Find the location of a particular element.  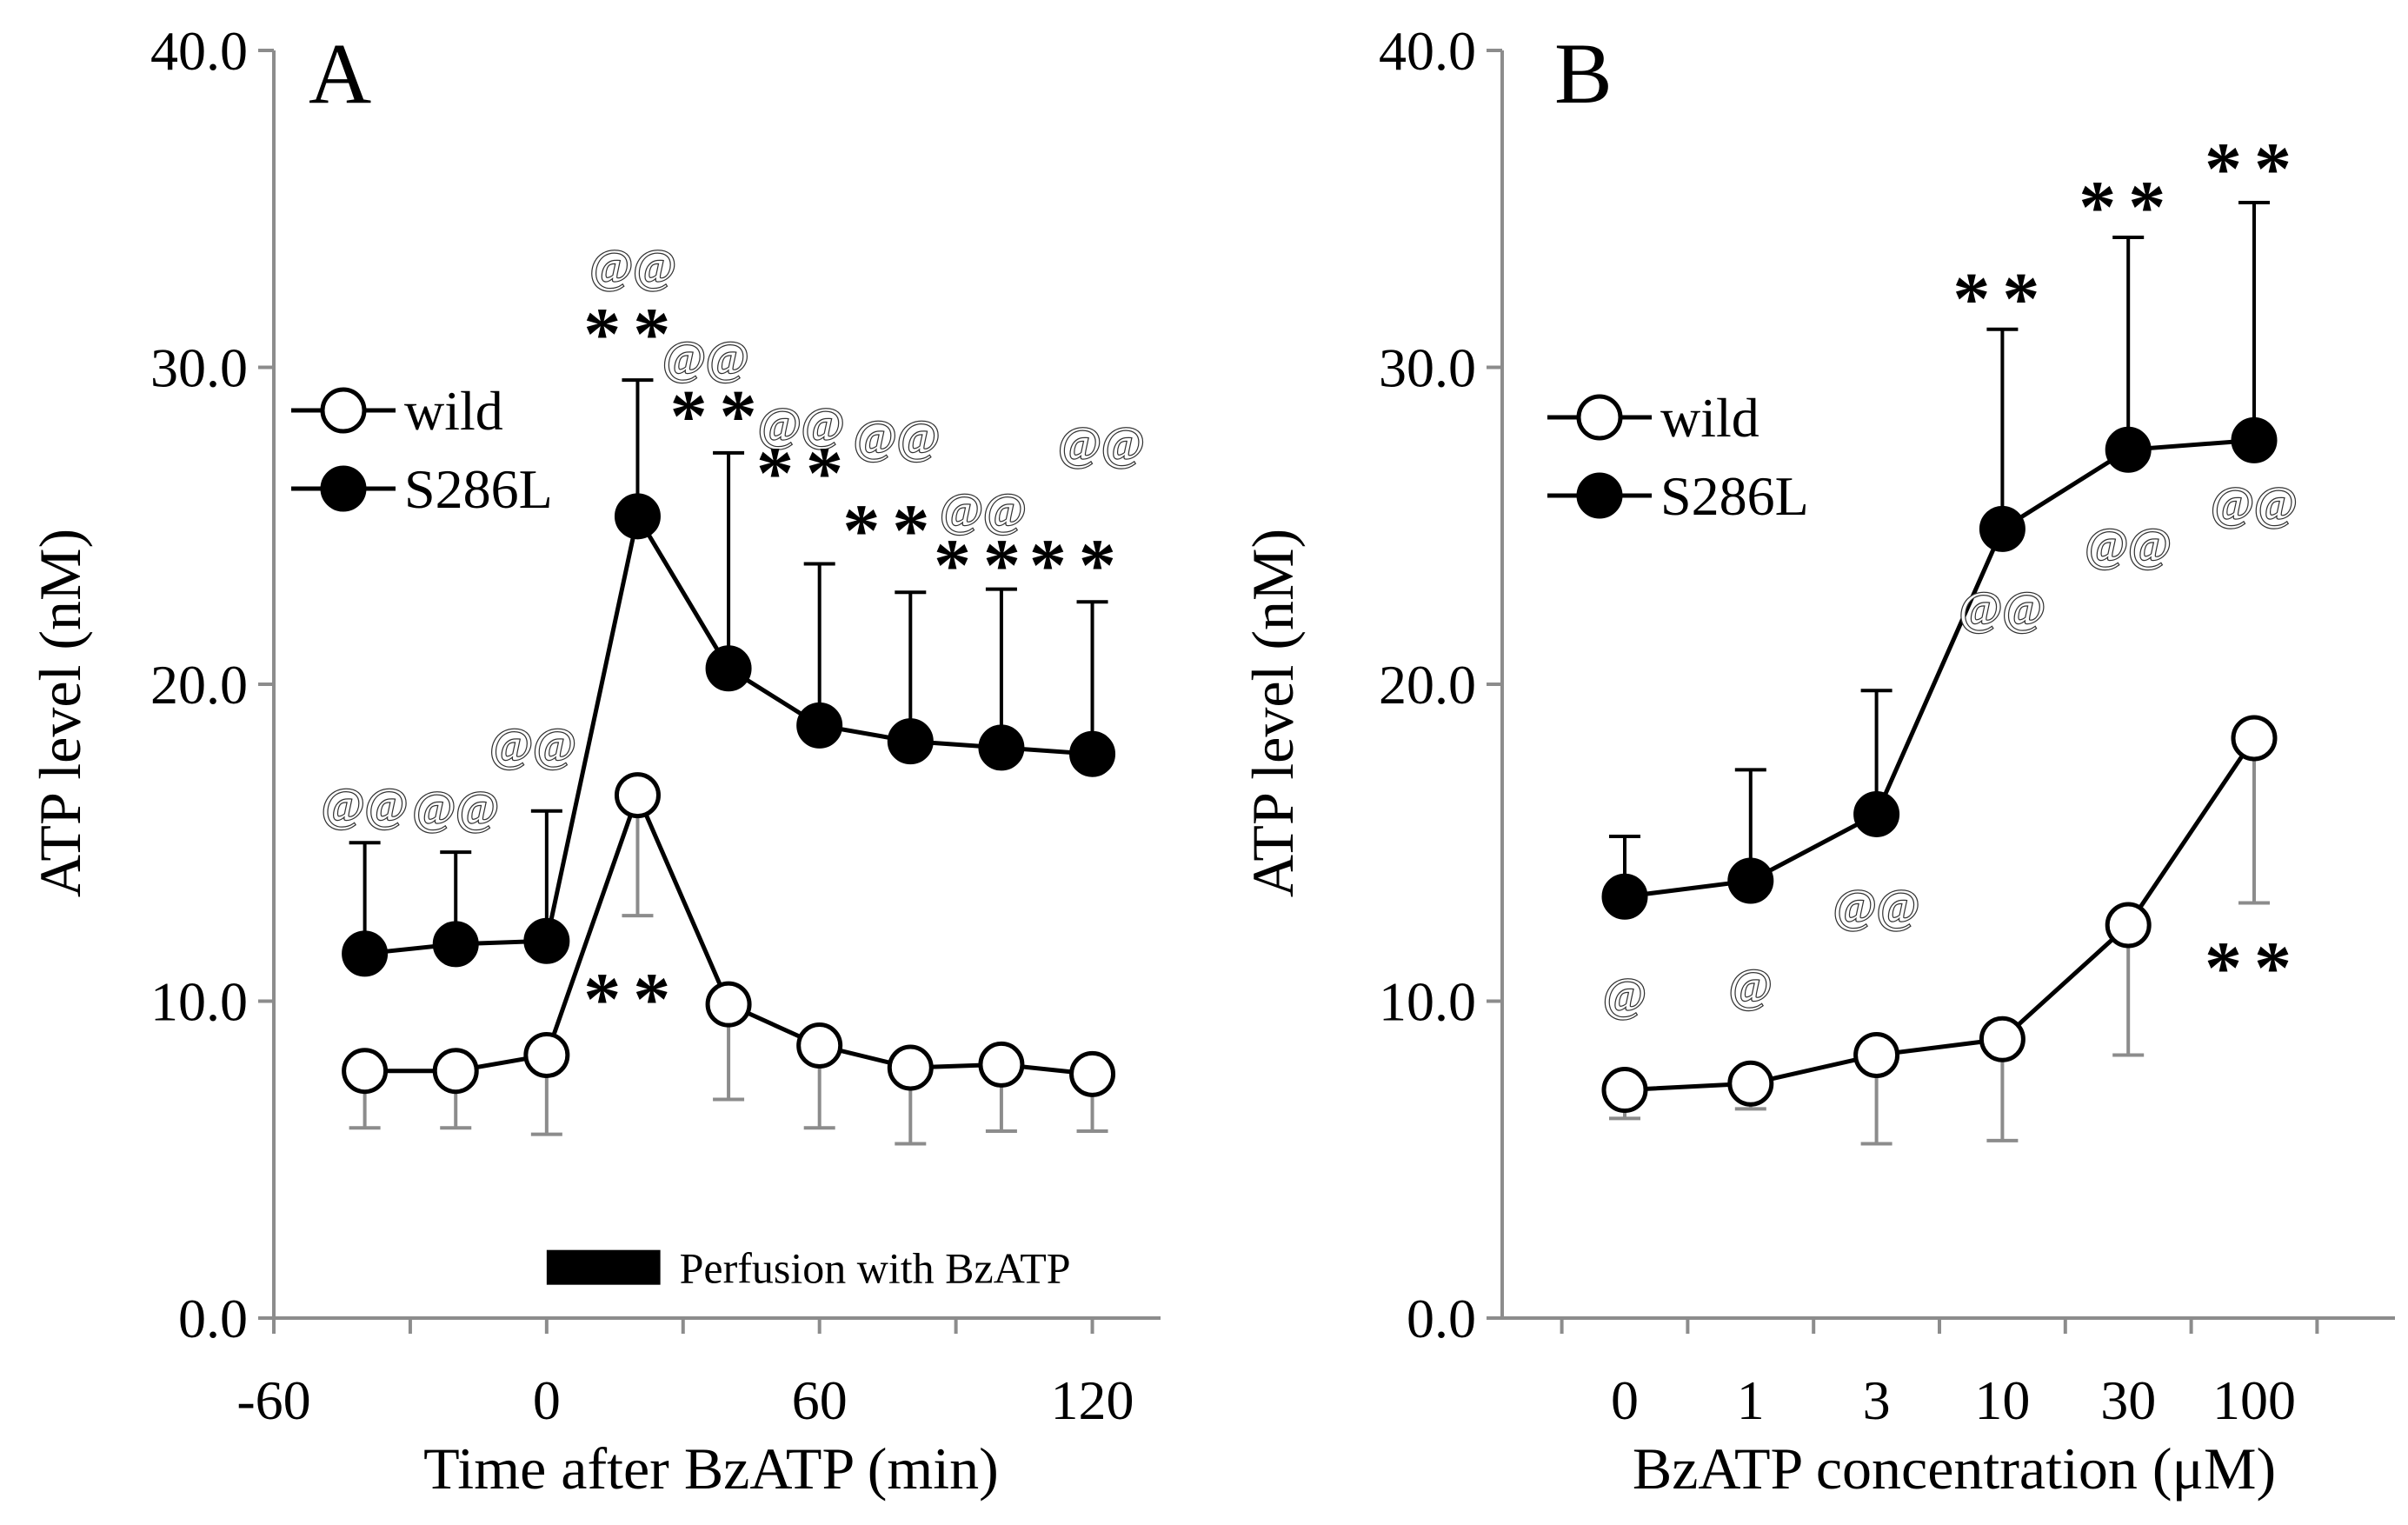

panel-a-y-tick-label: 40.0 is located at coordinates (199, 51).